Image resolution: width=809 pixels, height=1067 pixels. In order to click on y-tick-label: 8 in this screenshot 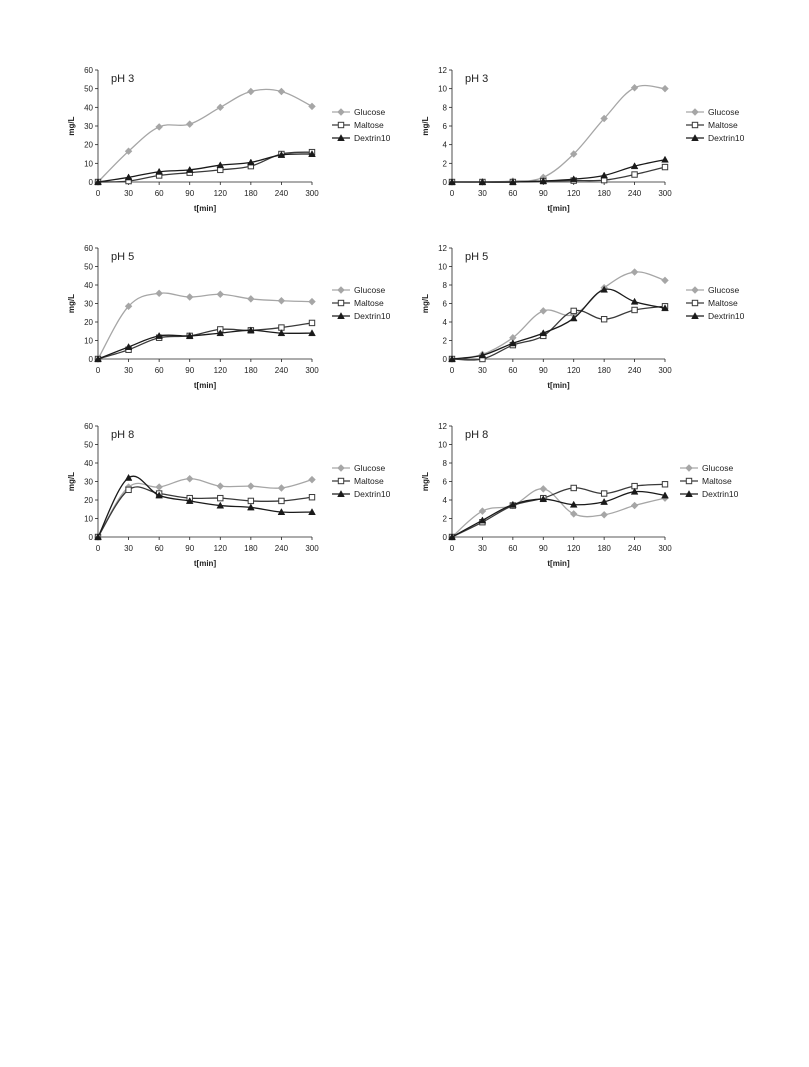, I will do `click(445, 285)`.